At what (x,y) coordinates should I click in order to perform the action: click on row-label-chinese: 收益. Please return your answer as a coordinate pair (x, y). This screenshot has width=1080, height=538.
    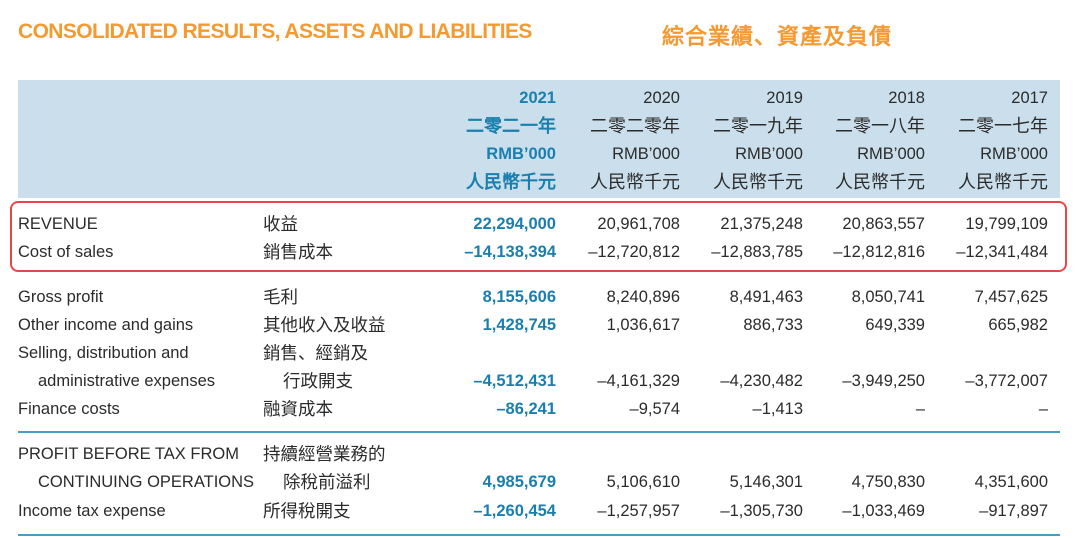
    Looking at the image, I should click on (280, 224).